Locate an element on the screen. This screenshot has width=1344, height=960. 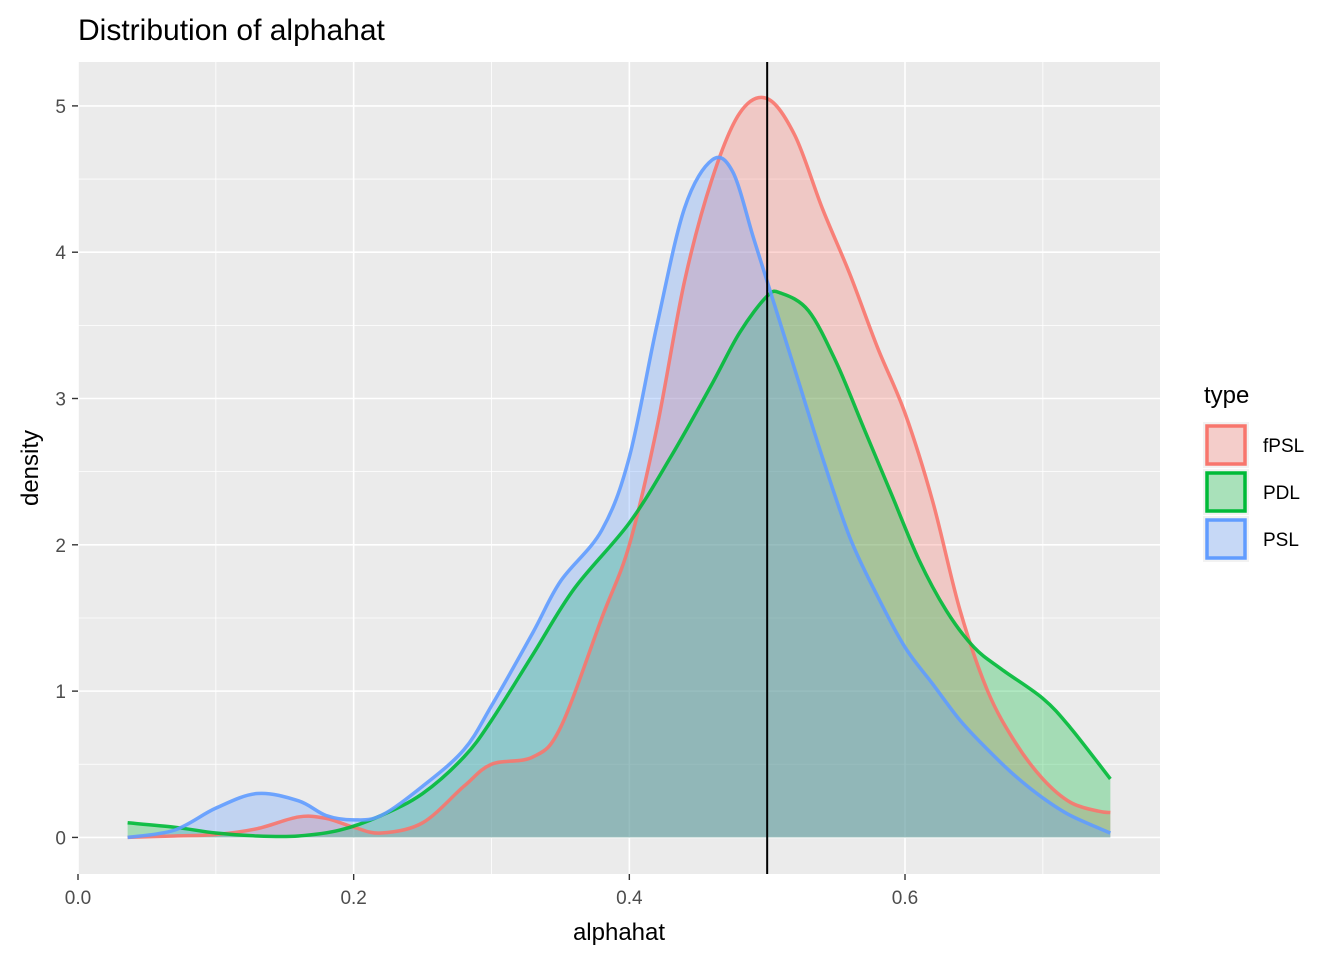
y-tick-label: 3 is located at coordinates (60, 400).